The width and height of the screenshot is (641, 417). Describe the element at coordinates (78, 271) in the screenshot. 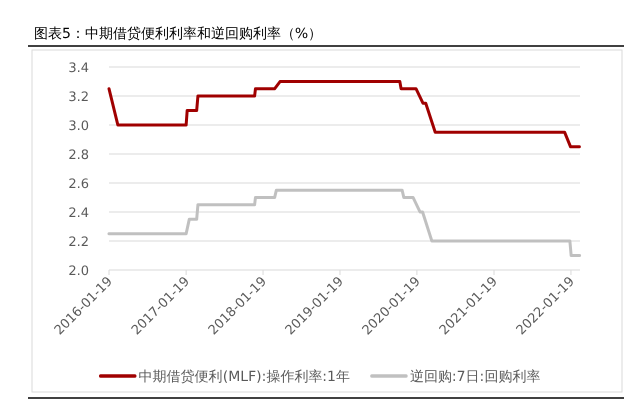

I see `y-tick-label: 2.0` at that location.